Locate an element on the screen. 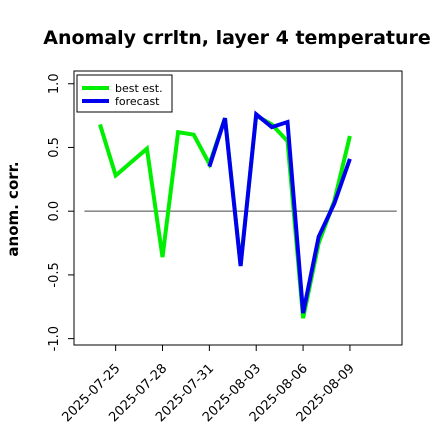  chart-title: Anomaly crrltn, layer 4 temperature is located at coordinates (237, 38).